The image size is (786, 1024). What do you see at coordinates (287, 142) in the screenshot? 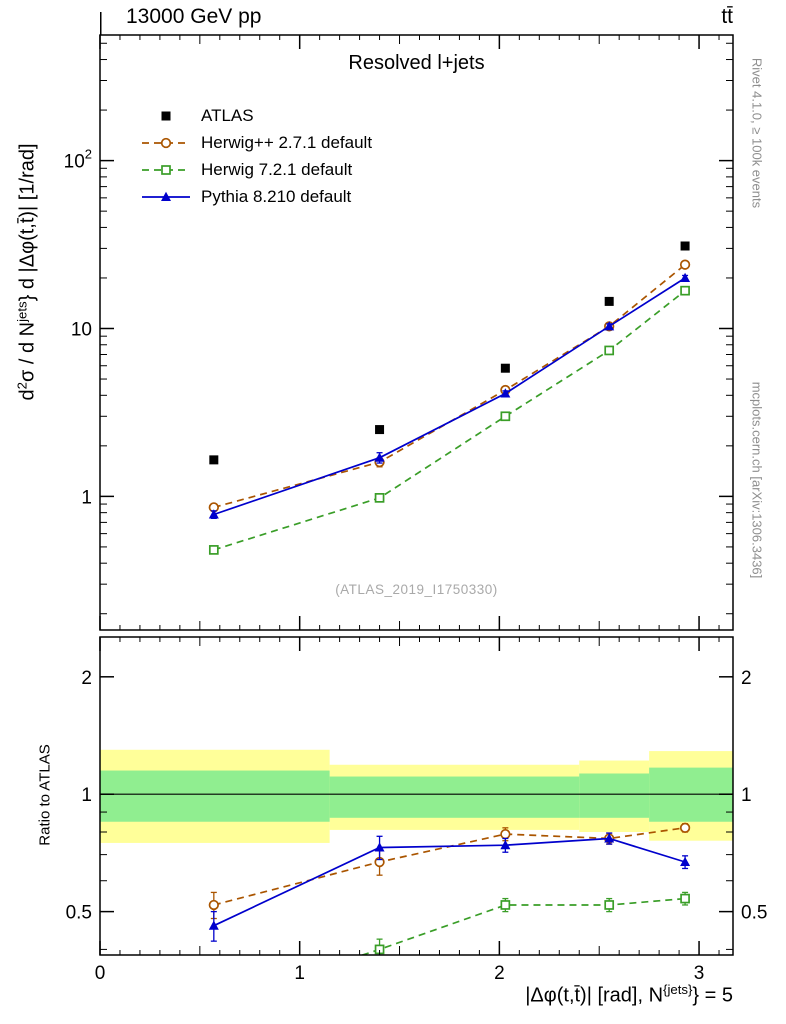
I see `legend-label-herwigpp: Herwig++ 2.7.1 default` at bounding box center [287, 142].